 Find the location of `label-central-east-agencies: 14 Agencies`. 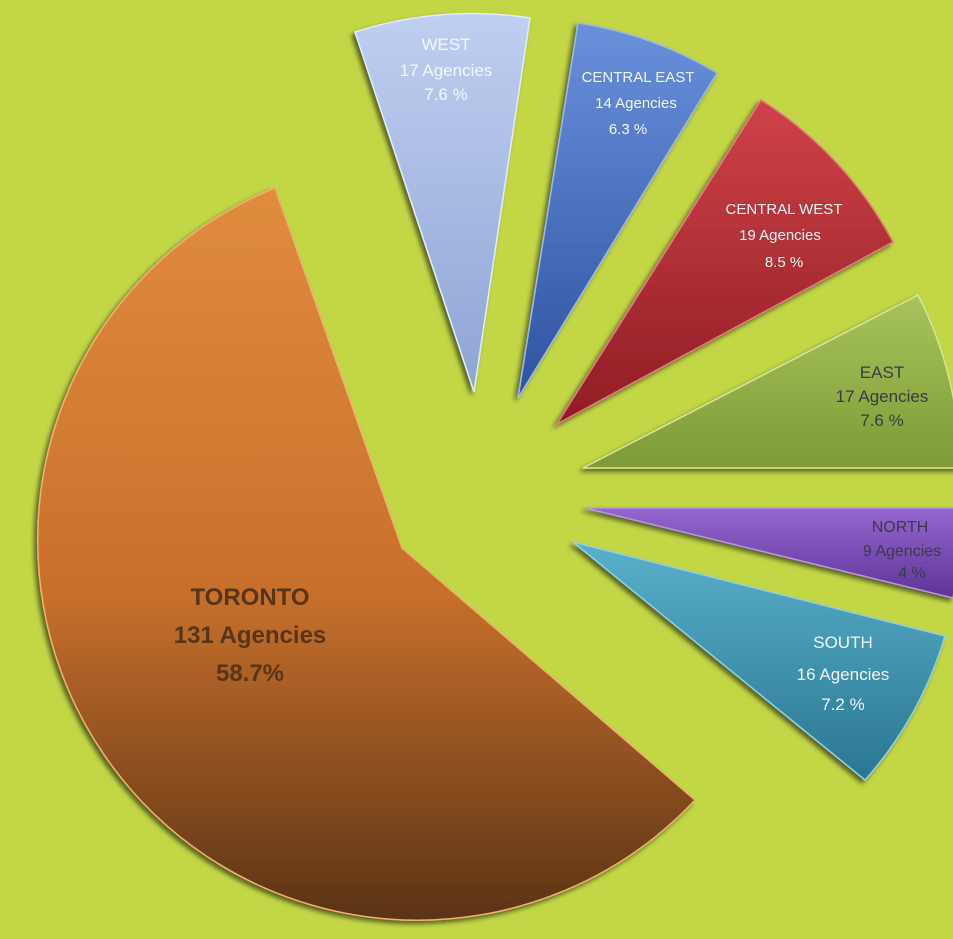

label-central-east-agencies: 14 Agencies is located at coordinates (636, 103).